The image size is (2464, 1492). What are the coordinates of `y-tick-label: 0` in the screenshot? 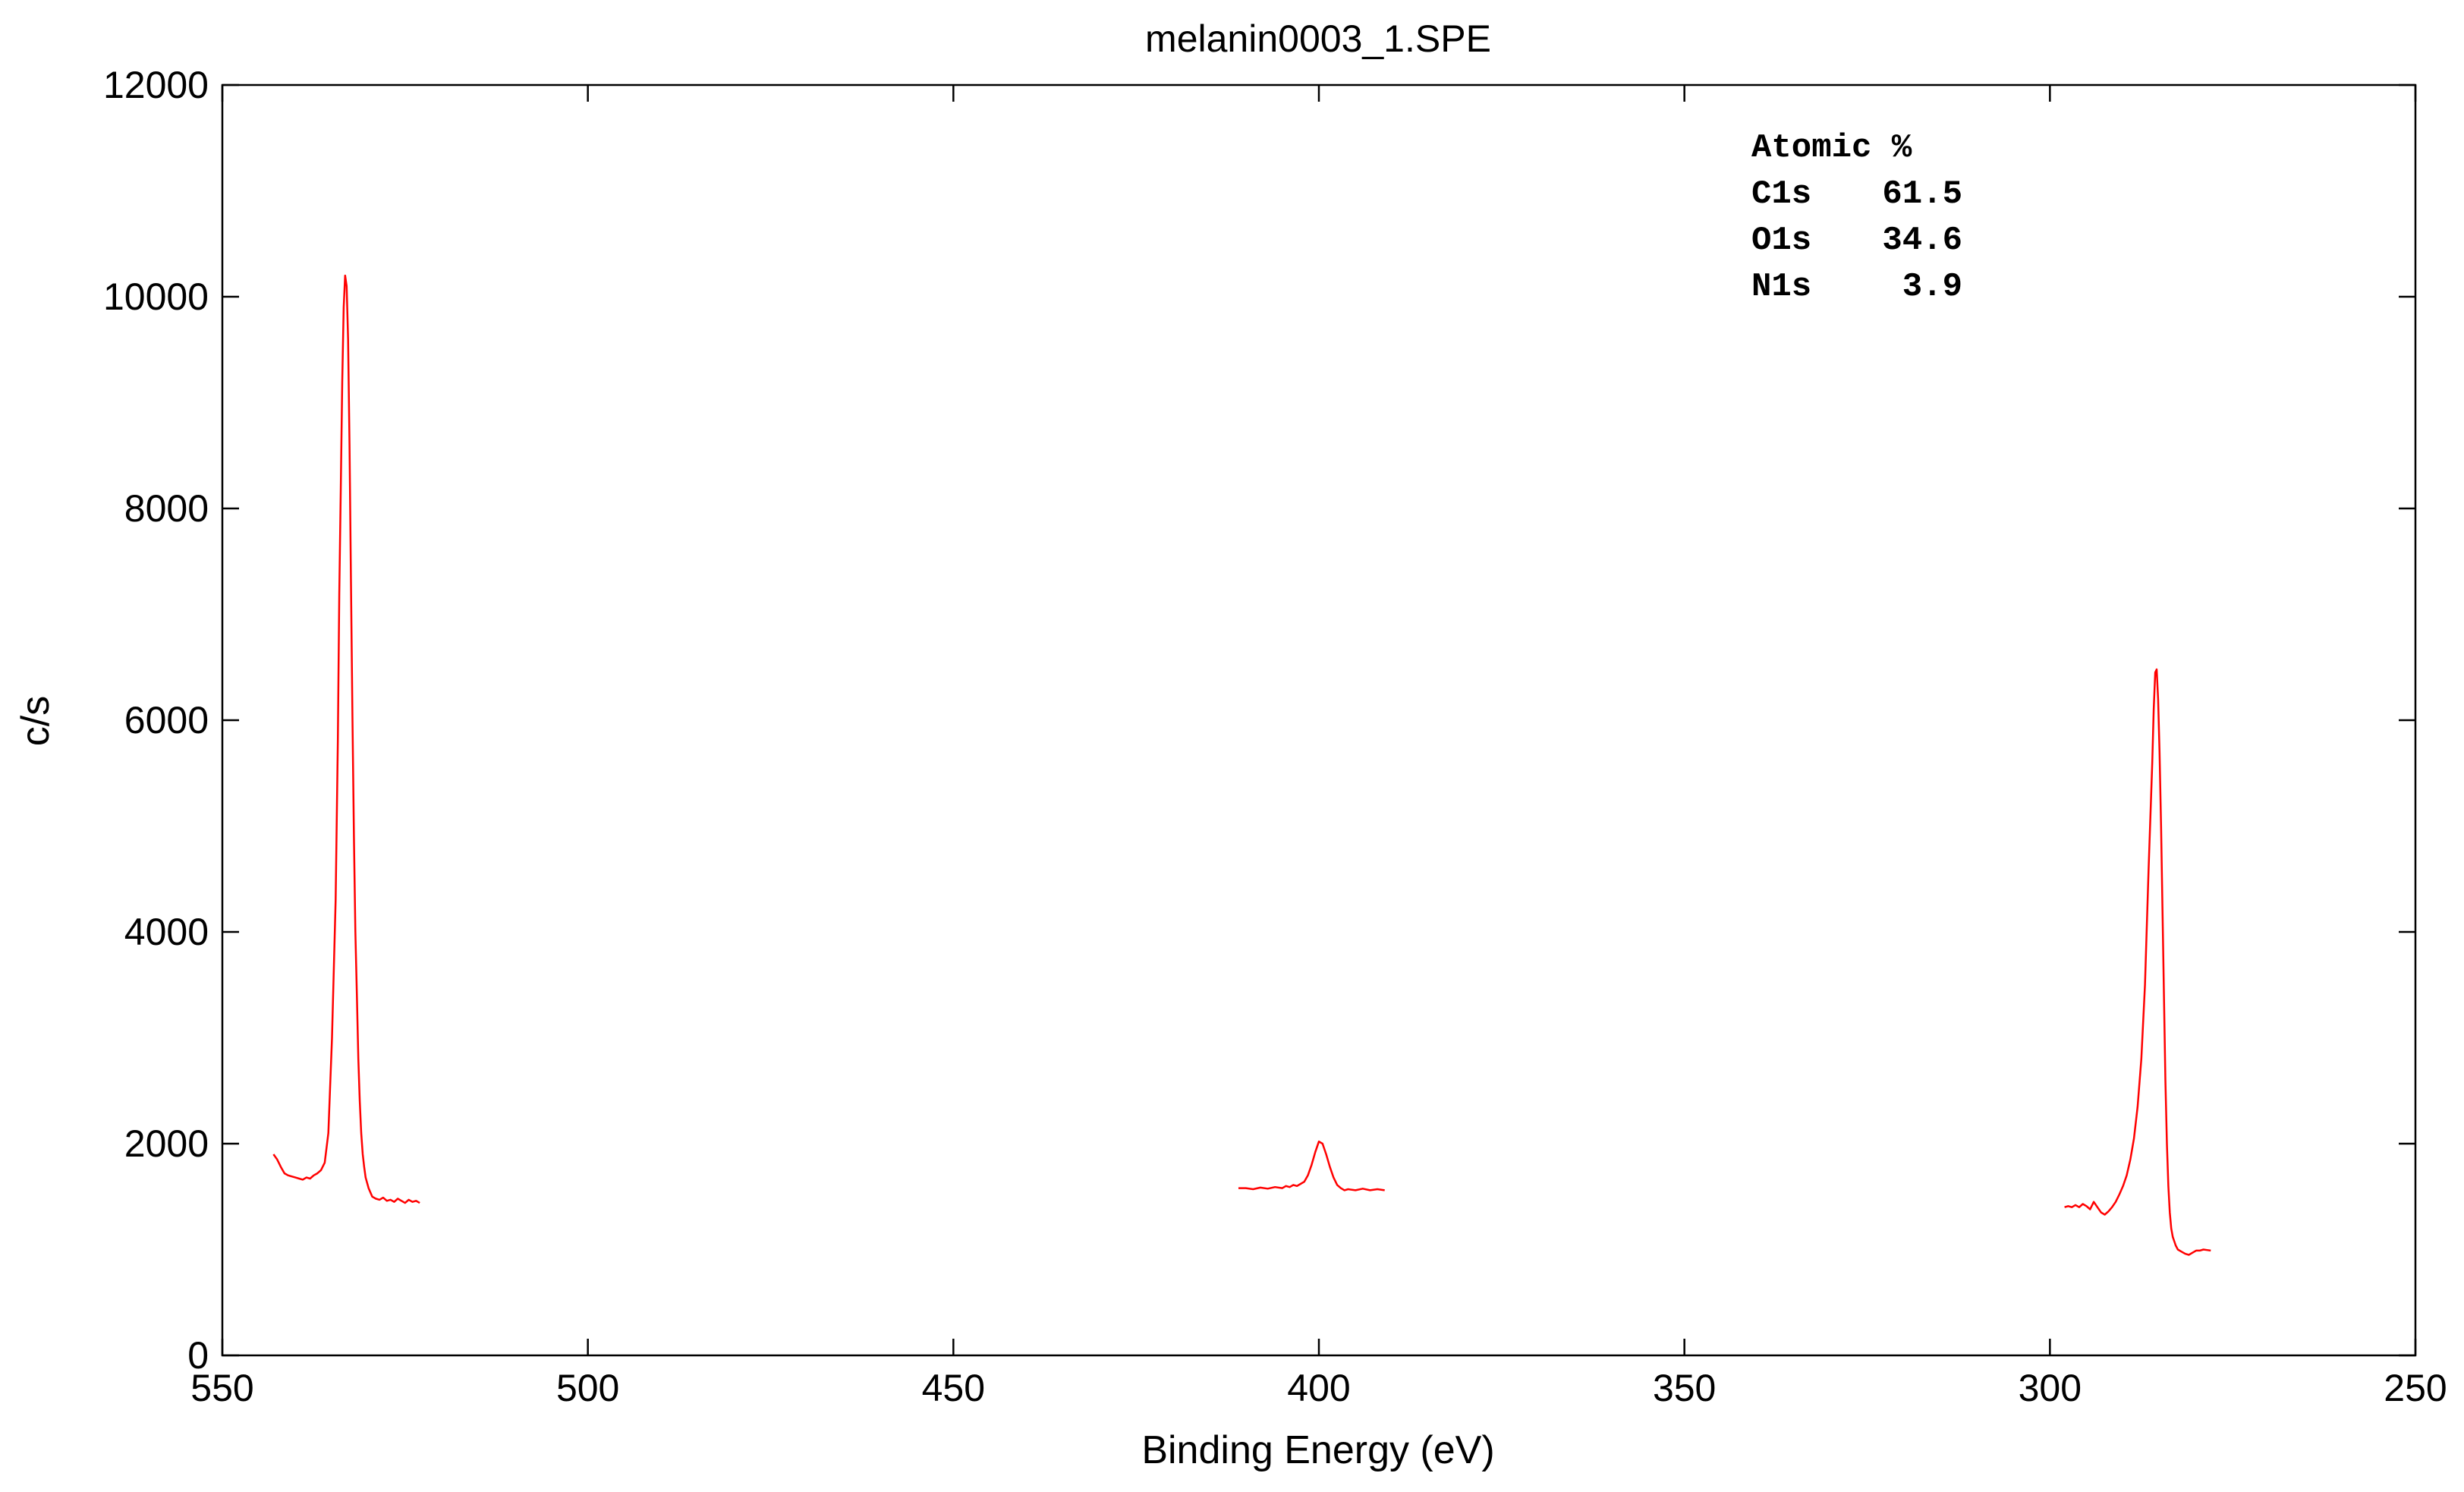 It's located at (198, 1355).